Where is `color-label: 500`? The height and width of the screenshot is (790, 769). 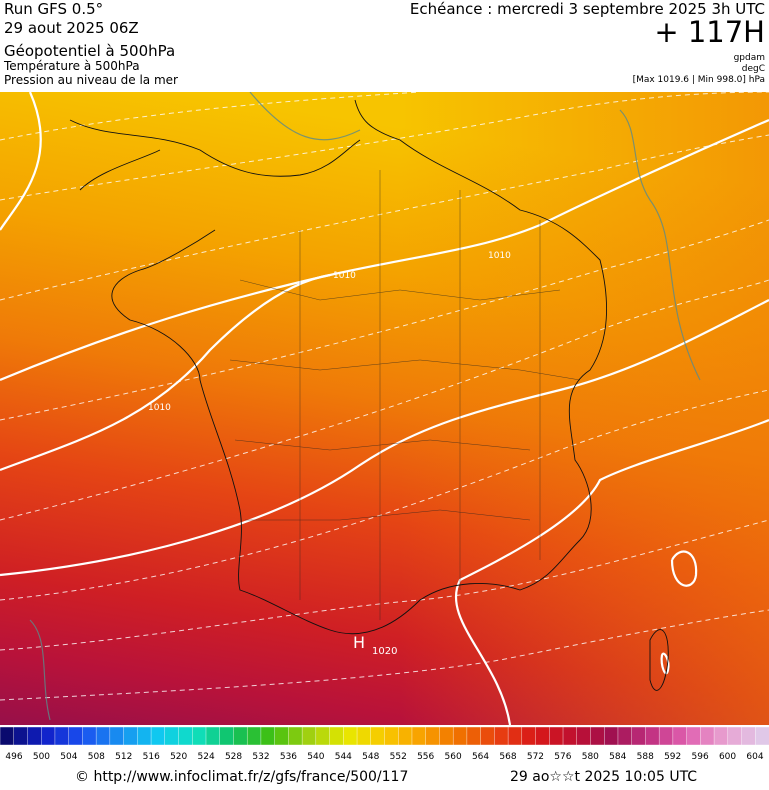 color-label: 500 is located at coordinates (41, 757).